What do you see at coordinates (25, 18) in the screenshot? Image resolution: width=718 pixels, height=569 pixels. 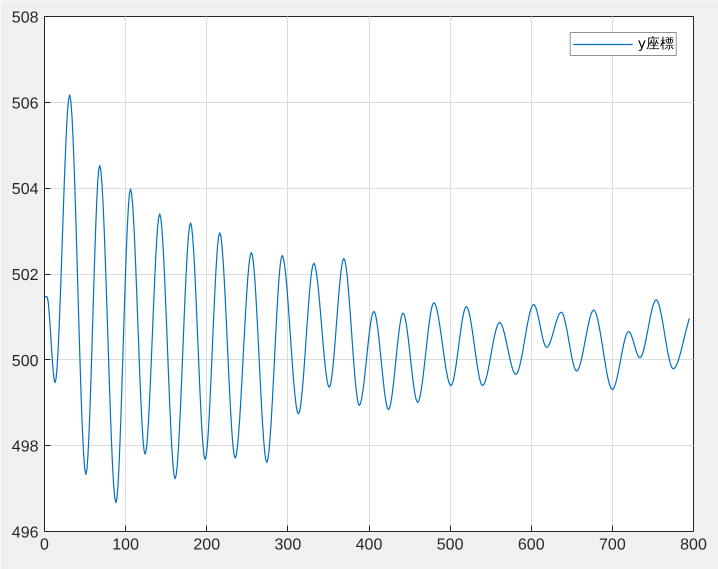 I see `y-tick-label: 508` at bounding box center [25, 18].